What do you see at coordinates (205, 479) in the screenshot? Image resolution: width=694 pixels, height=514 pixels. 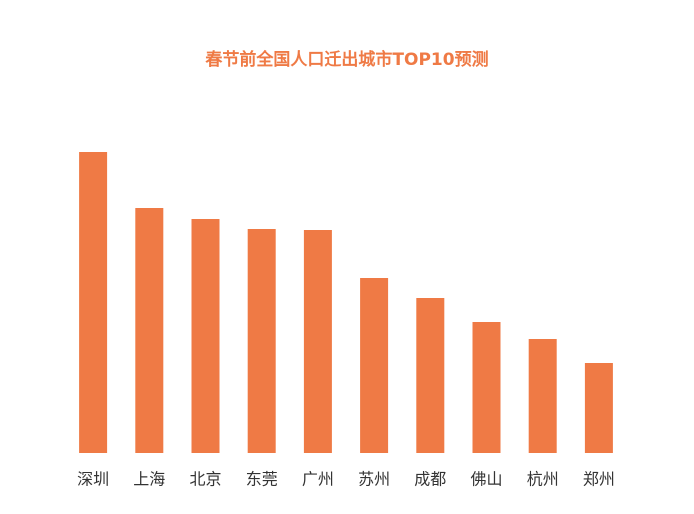 I see `x-tick-label: 北京` at bounding box center [205, 479].